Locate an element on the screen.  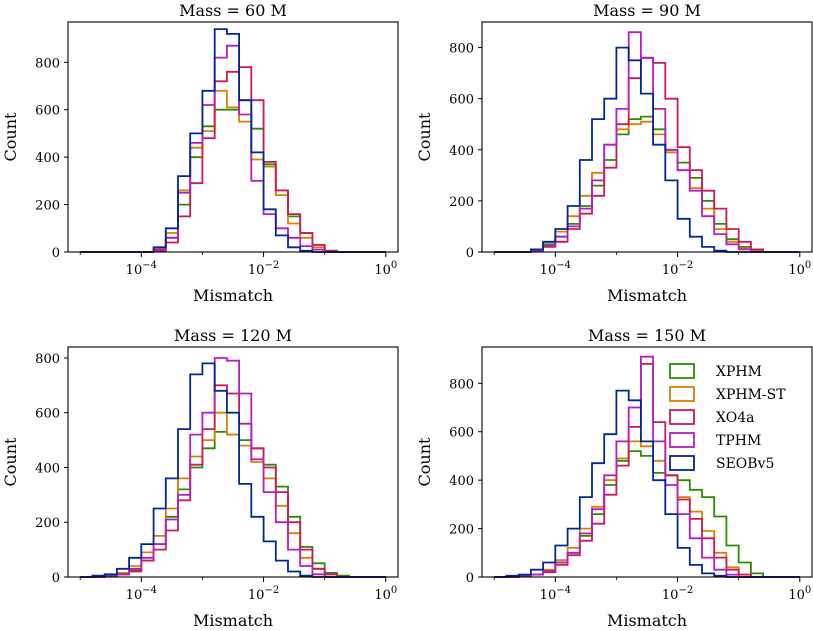
legend-entry-xphm: XPHM is located at coordinates (715, 371).